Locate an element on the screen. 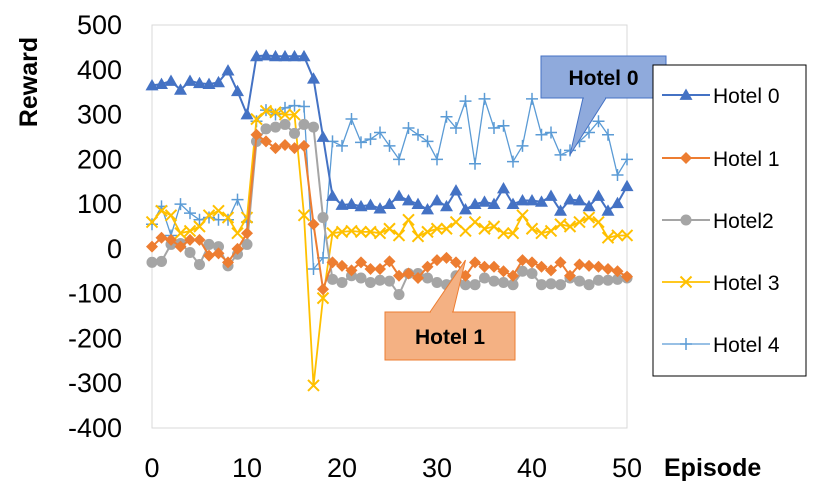 This screenshot has width=830, height=496. x-axis-ticks: 0 10 20 30 40 50 is located at coordinates (393, 468).